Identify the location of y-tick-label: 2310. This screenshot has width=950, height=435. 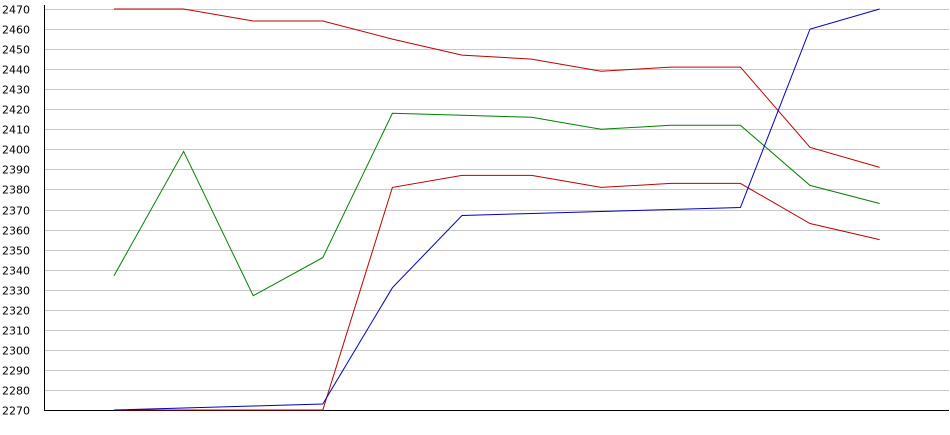
(16, 331).